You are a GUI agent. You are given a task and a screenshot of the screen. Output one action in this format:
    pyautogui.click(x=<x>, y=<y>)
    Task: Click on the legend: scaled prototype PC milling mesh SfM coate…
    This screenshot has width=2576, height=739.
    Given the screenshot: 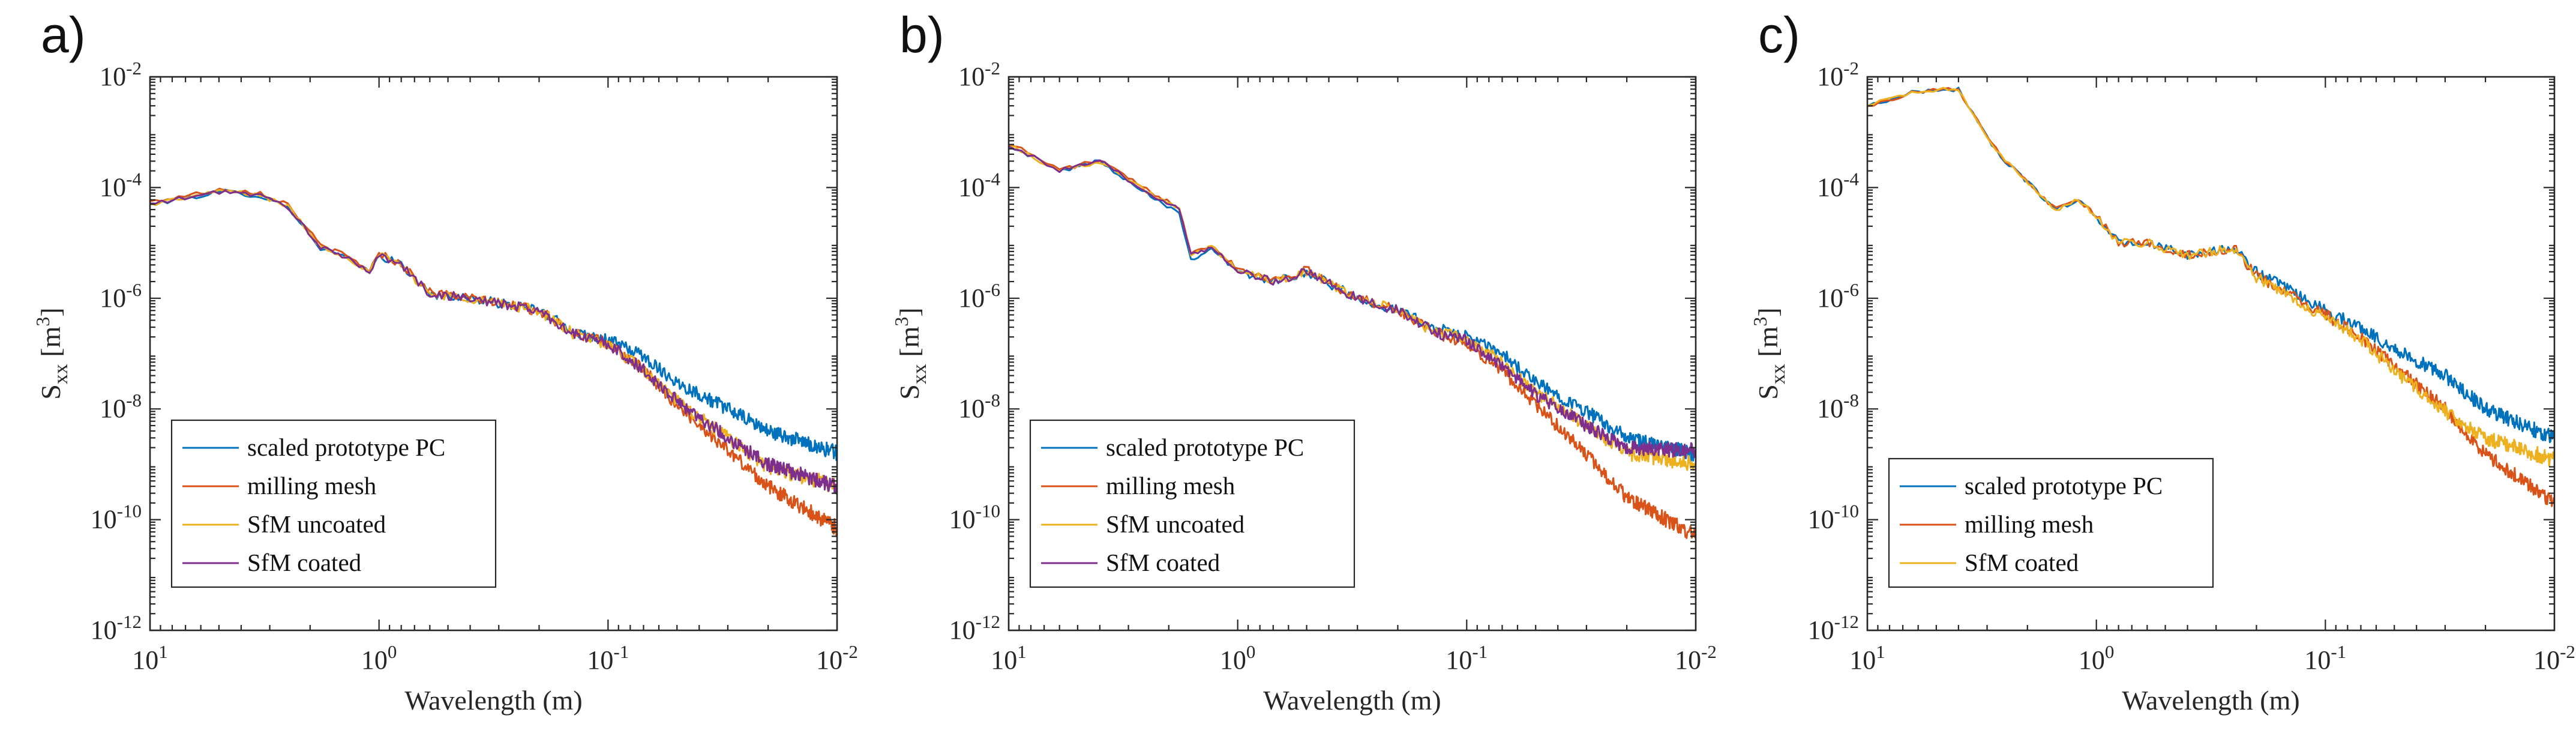 What is the action you would take?
    pyautogui.click(x=2051, y=522)
    